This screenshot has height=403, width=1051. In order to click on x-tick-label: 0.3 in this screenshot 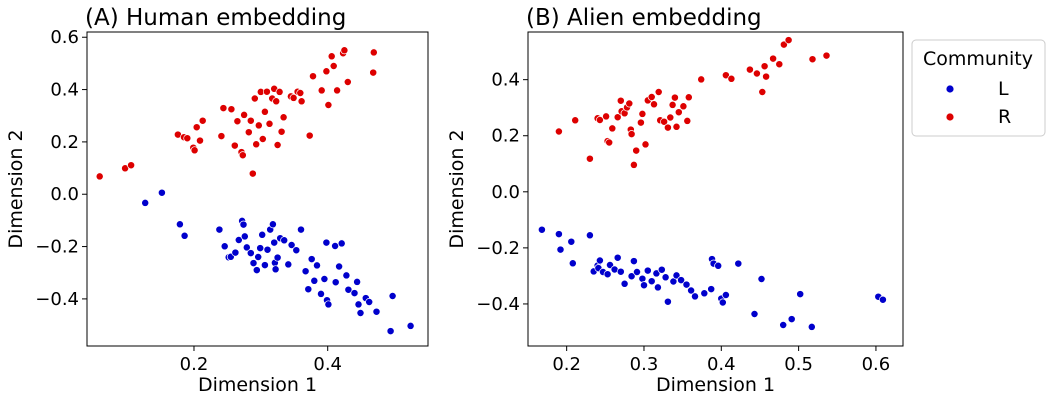, I will do `click(644, 364)`.